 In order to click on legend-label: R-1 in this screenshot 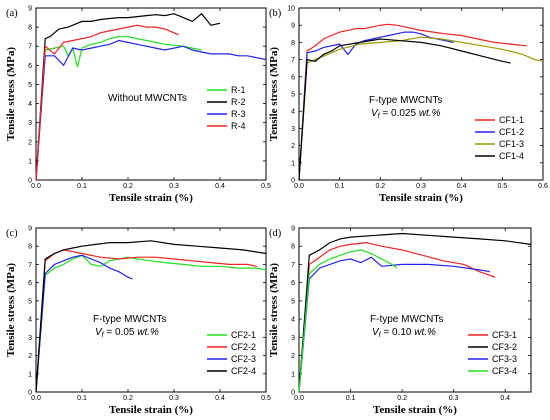, I will do `click(238, 90)`.